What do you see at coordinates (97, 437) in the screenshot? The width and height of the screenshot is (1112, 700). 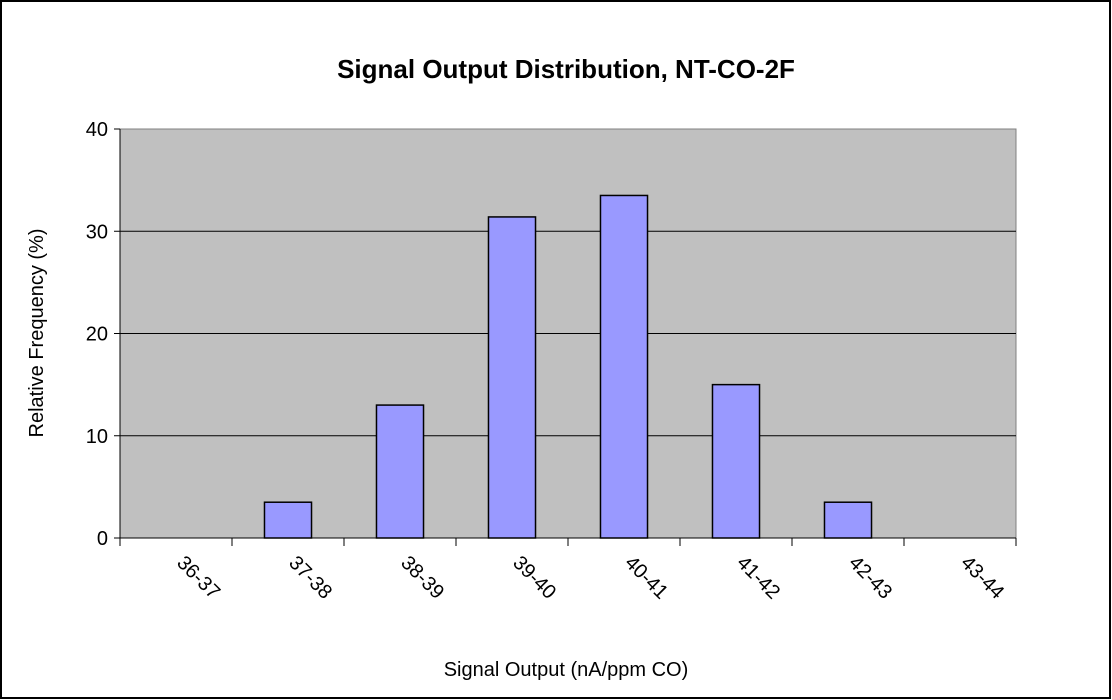 I see `y-tick-label: 10` at bounding box center [97, 437].